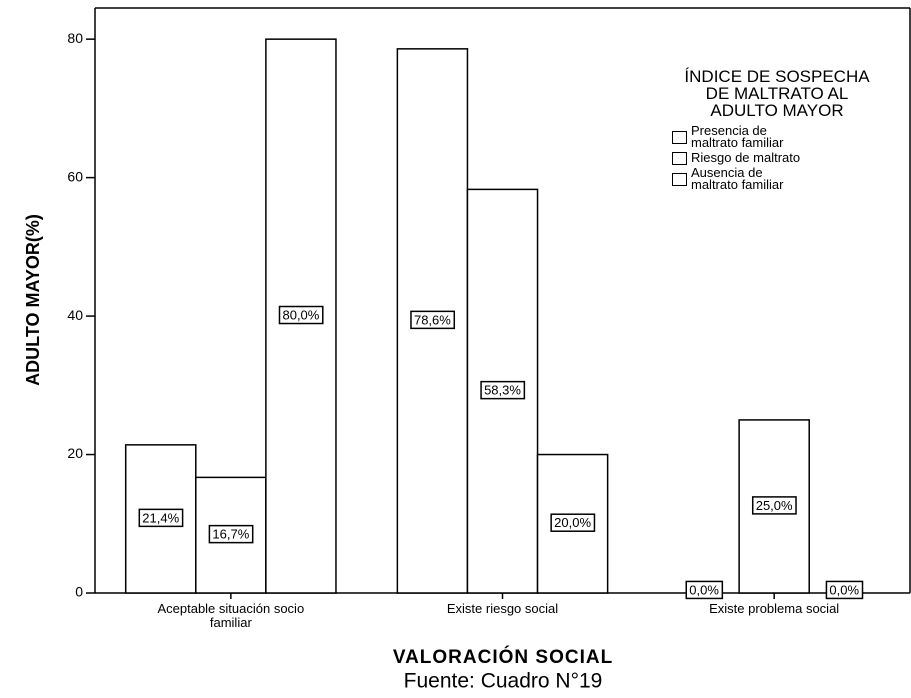 This screenshot has height=698, width=911. I want to click on y-axis-title: ADULTO MAYOR(%), so click(33, 300).